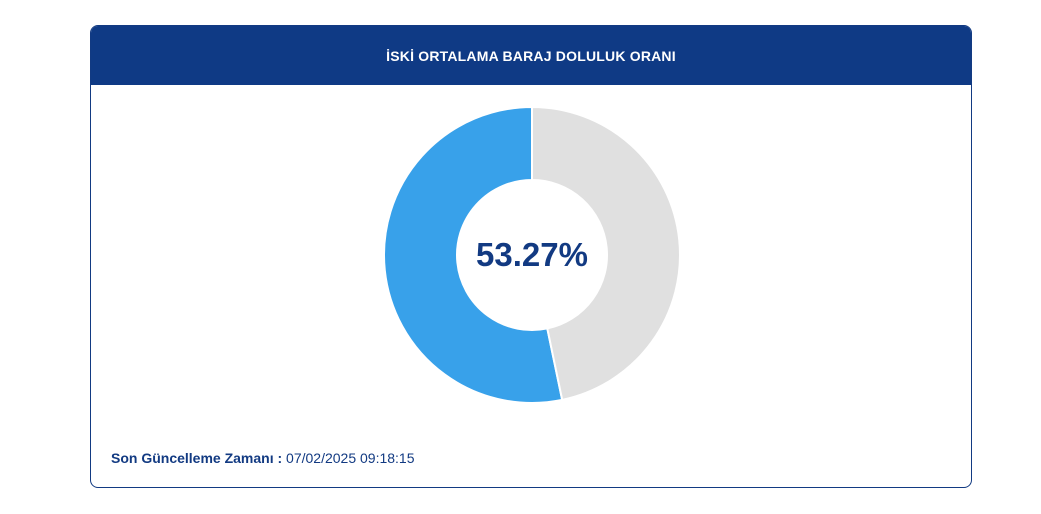  Describe the element at coordinates (350, 458) in the screenshot. I see `last-update-value: 07/02/2025 09:18:15` at that location.